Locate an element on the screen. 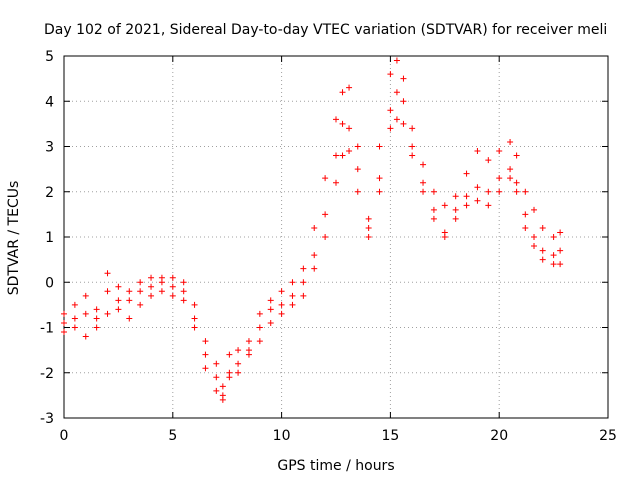  y-tick-label: -1 is located at coordinates (47, 329).